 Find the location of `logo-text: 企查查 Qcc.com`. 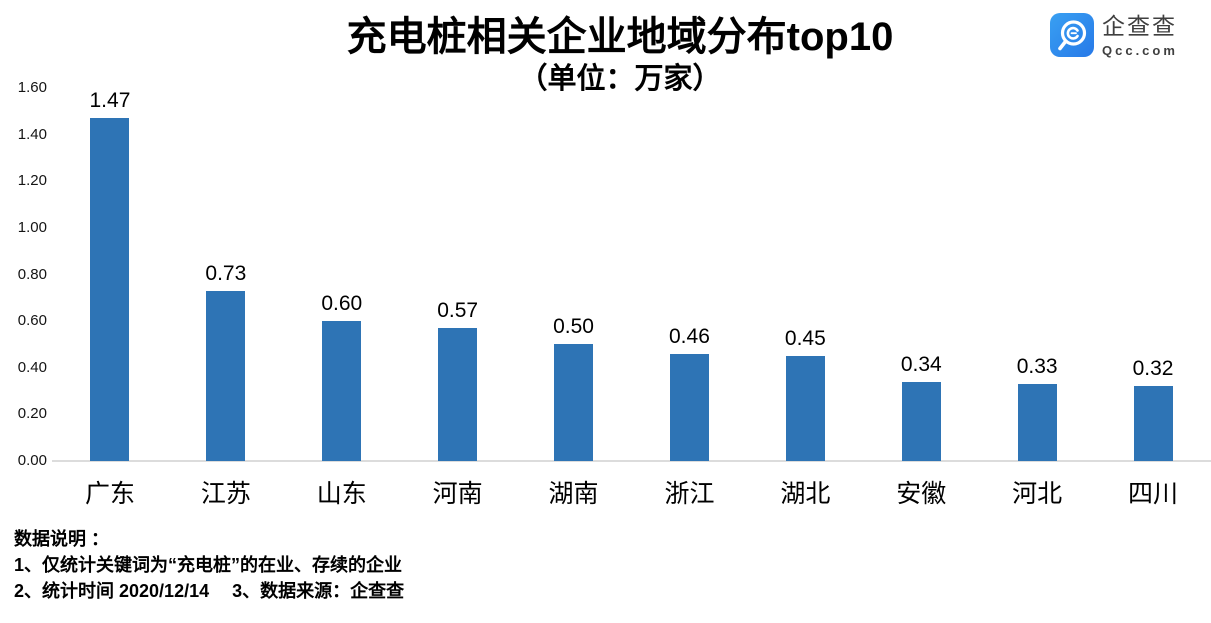

logo-text: 企查查 Qcc.com is located at coordinates (1140, 35).